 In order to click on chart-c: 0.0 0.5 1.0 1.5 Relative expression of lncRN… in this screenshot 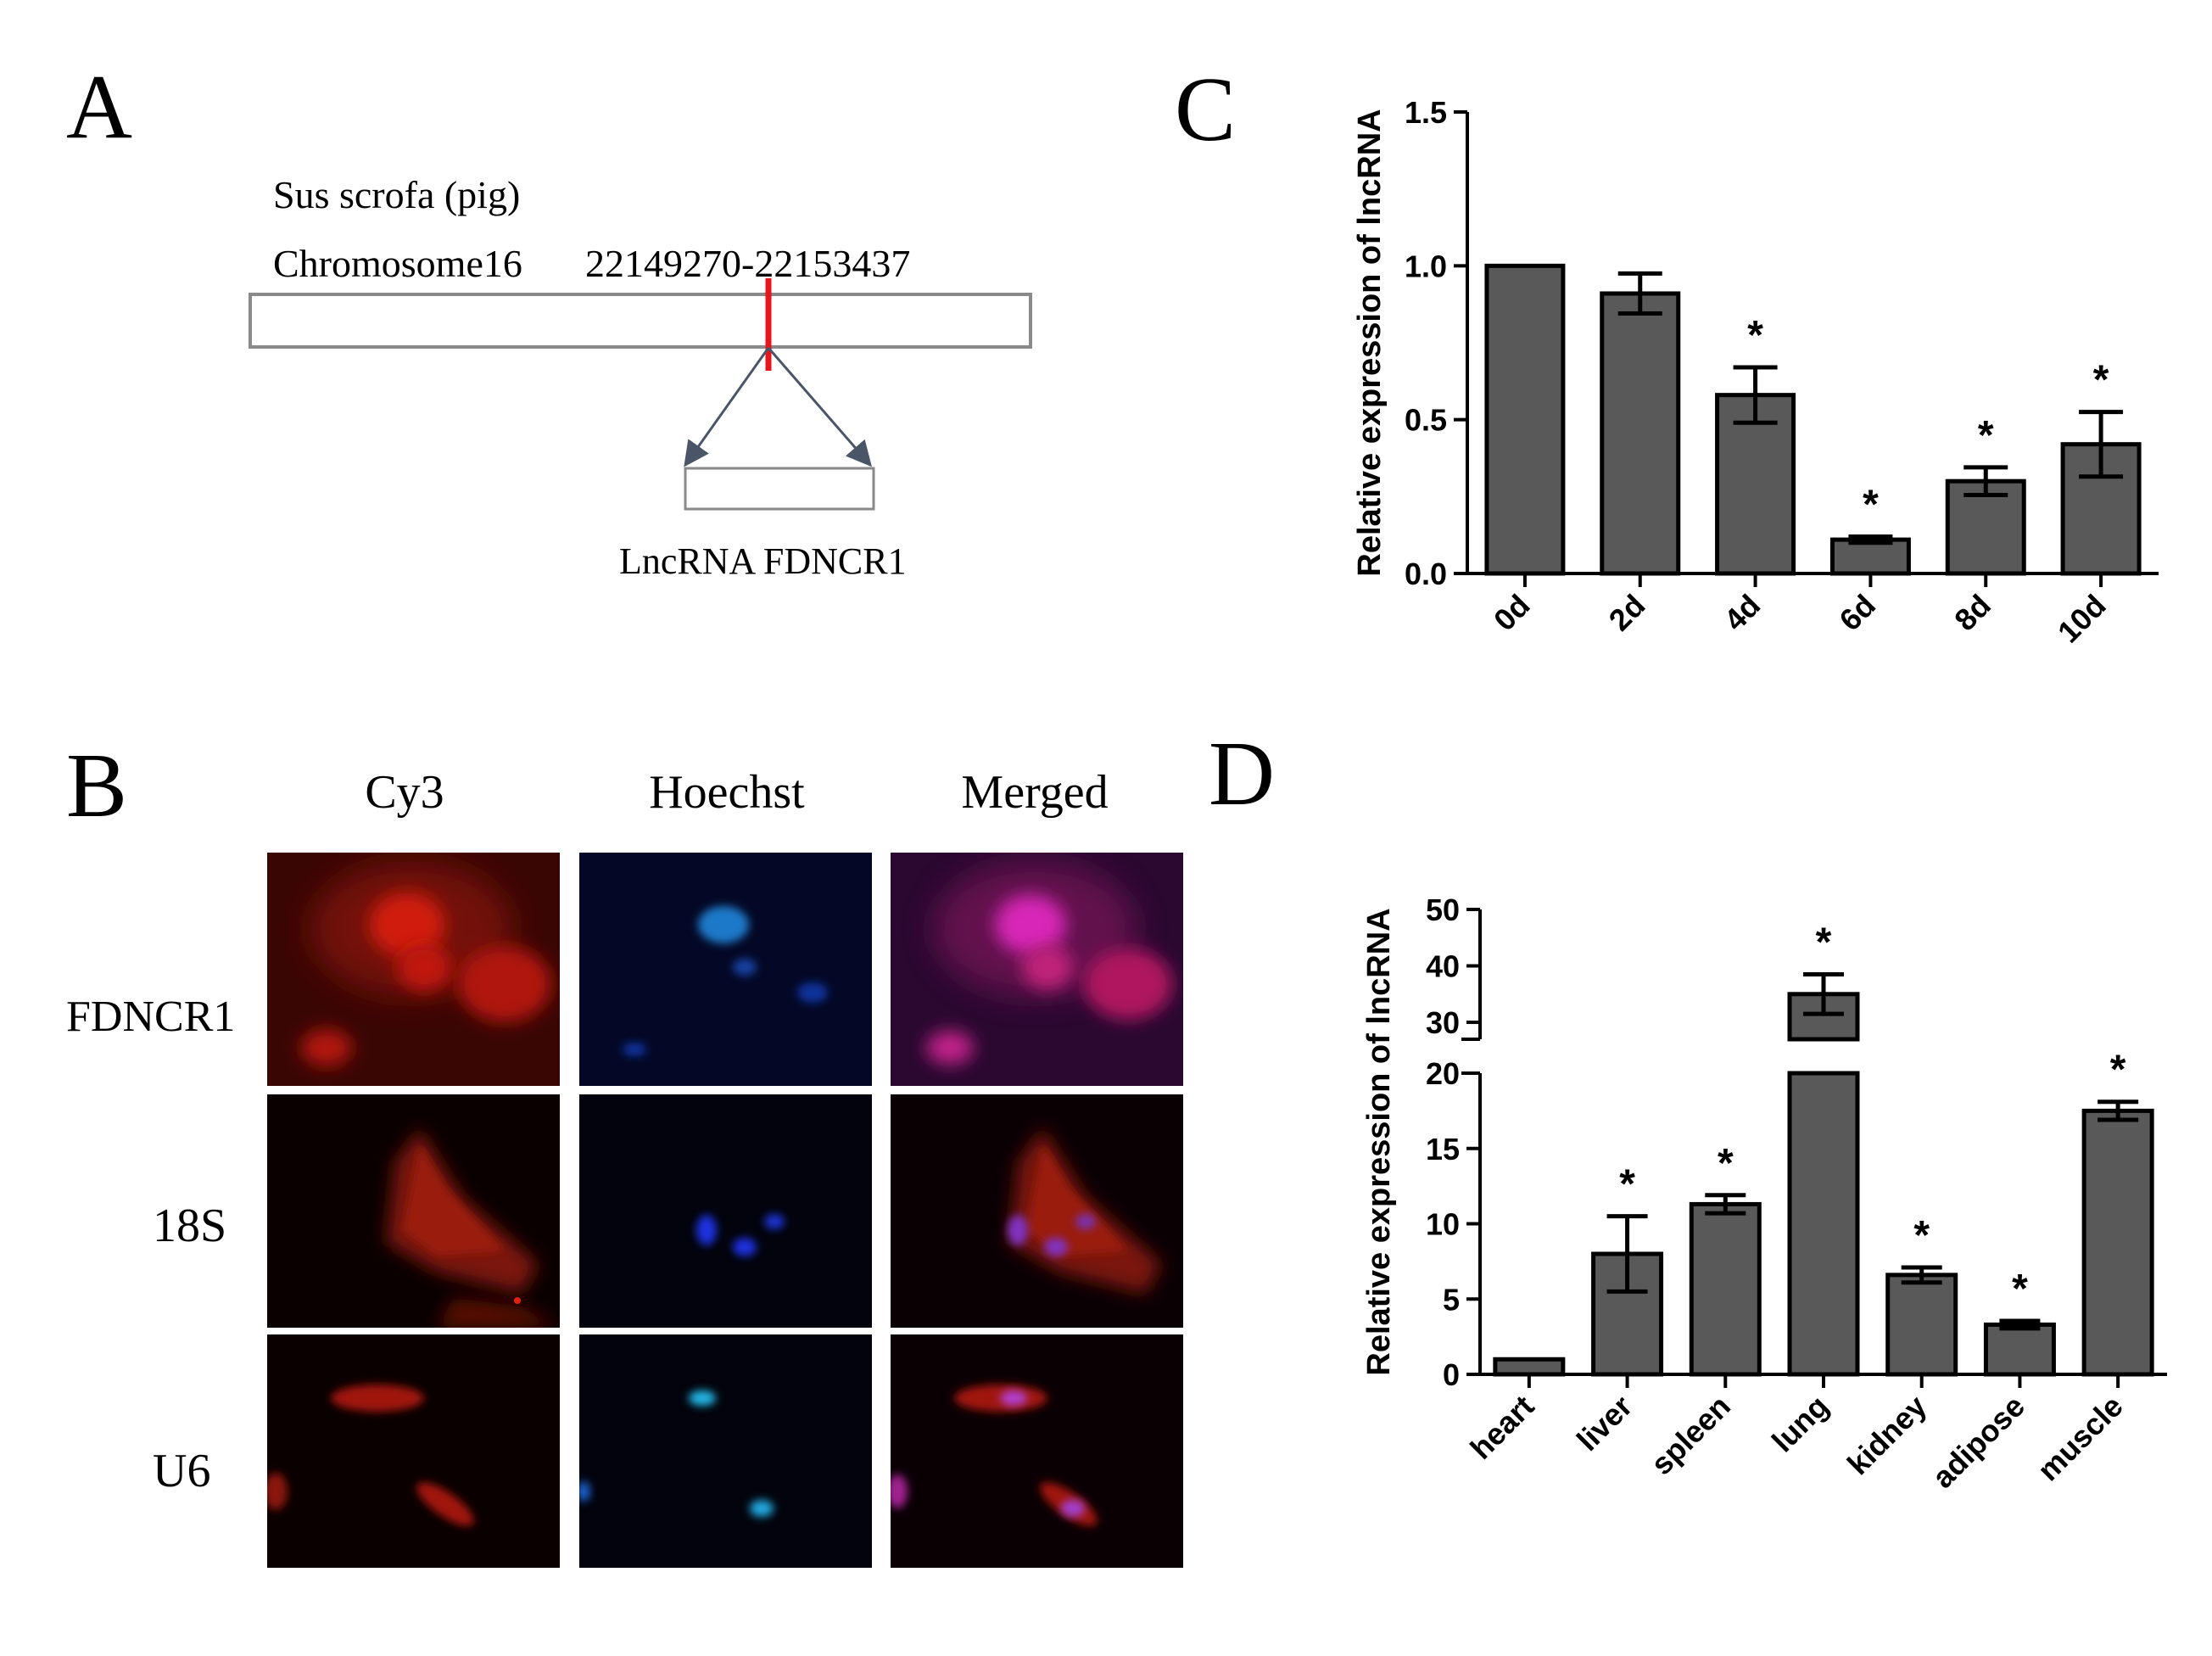, I will do `click(1755, 372)`.